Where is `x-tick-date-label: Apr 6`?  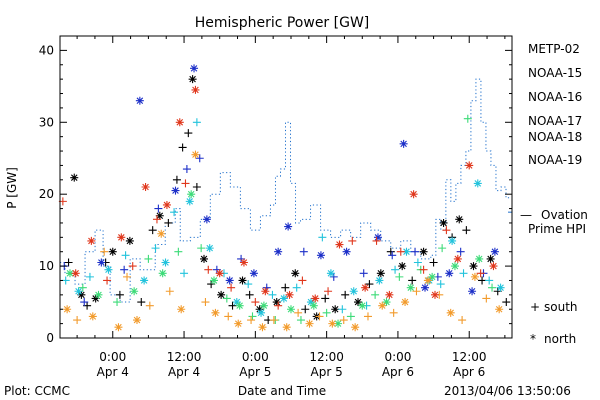 x-tick-date-label: Apr 6 is located at coordinates (469, 372).